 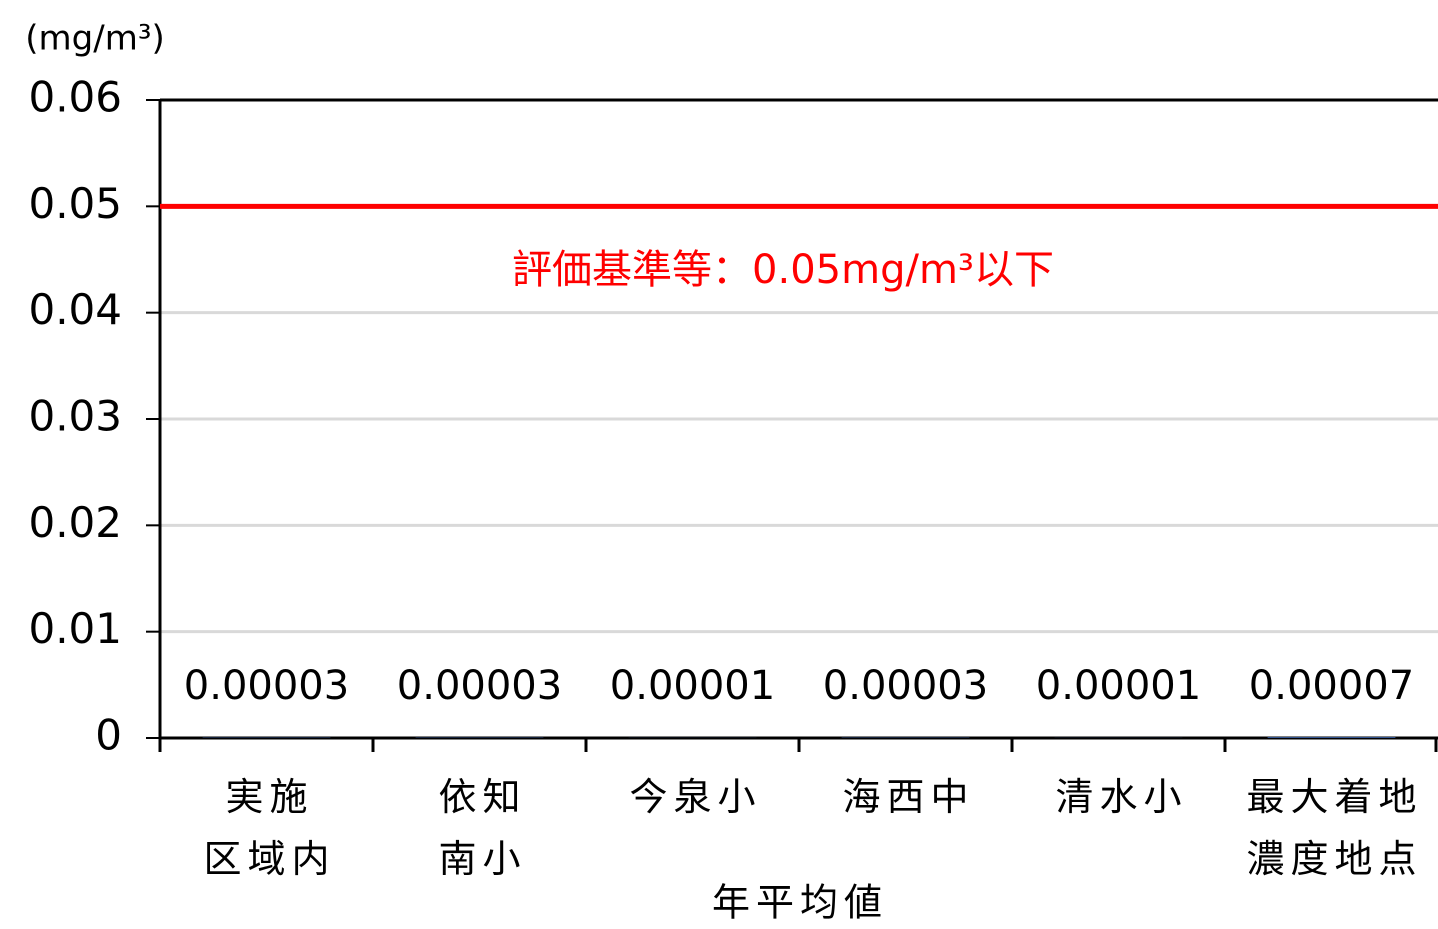 I want to click on y-tick-label: 0.02, so click(x=75, y=522).